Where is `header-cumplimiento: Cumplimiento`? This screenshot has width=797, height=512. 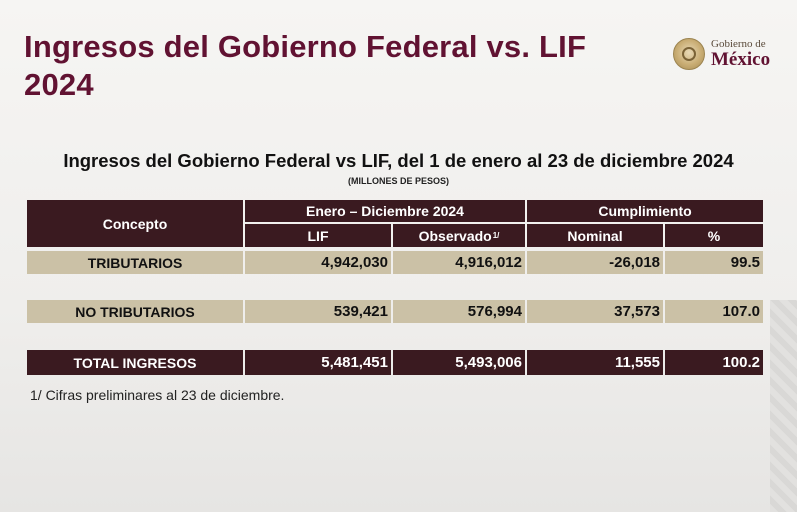 header-cumplimiento: Cumplimiento is located at coordinates (645, 211).